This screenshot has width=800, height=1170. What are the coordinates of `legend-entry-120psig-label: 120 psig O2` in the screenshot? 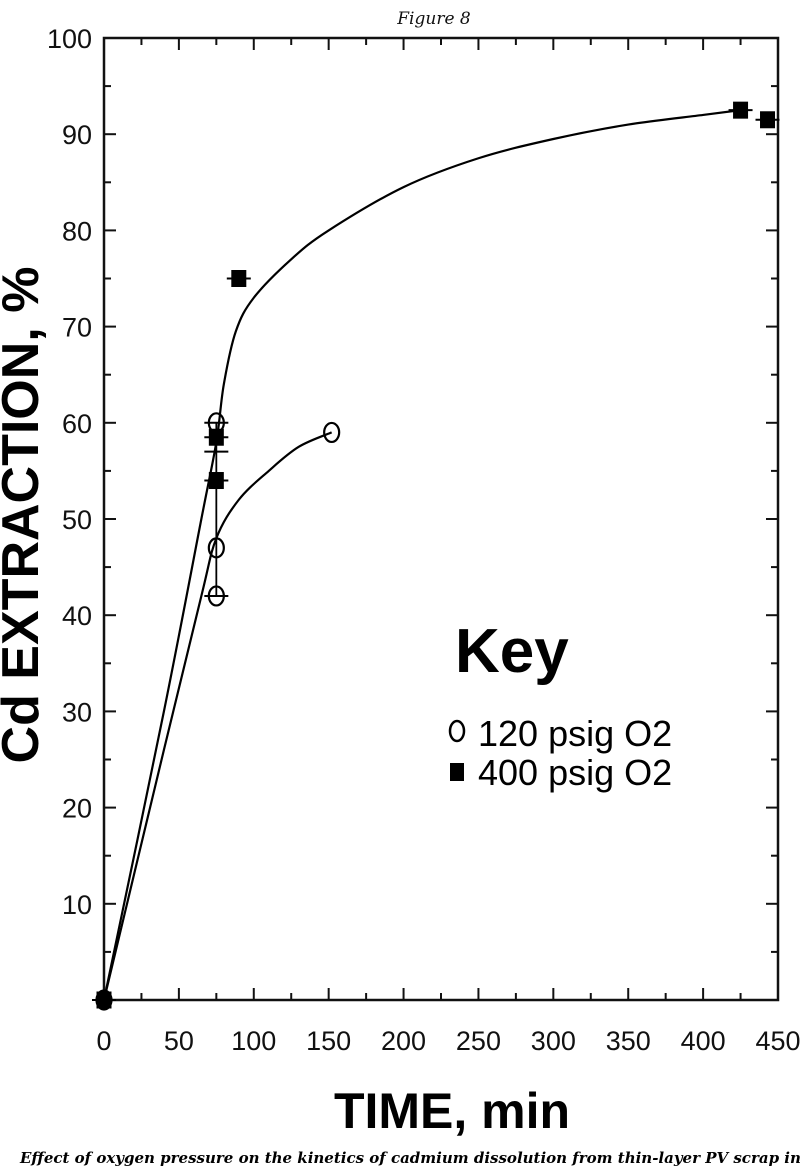 It's located at (575, 733).